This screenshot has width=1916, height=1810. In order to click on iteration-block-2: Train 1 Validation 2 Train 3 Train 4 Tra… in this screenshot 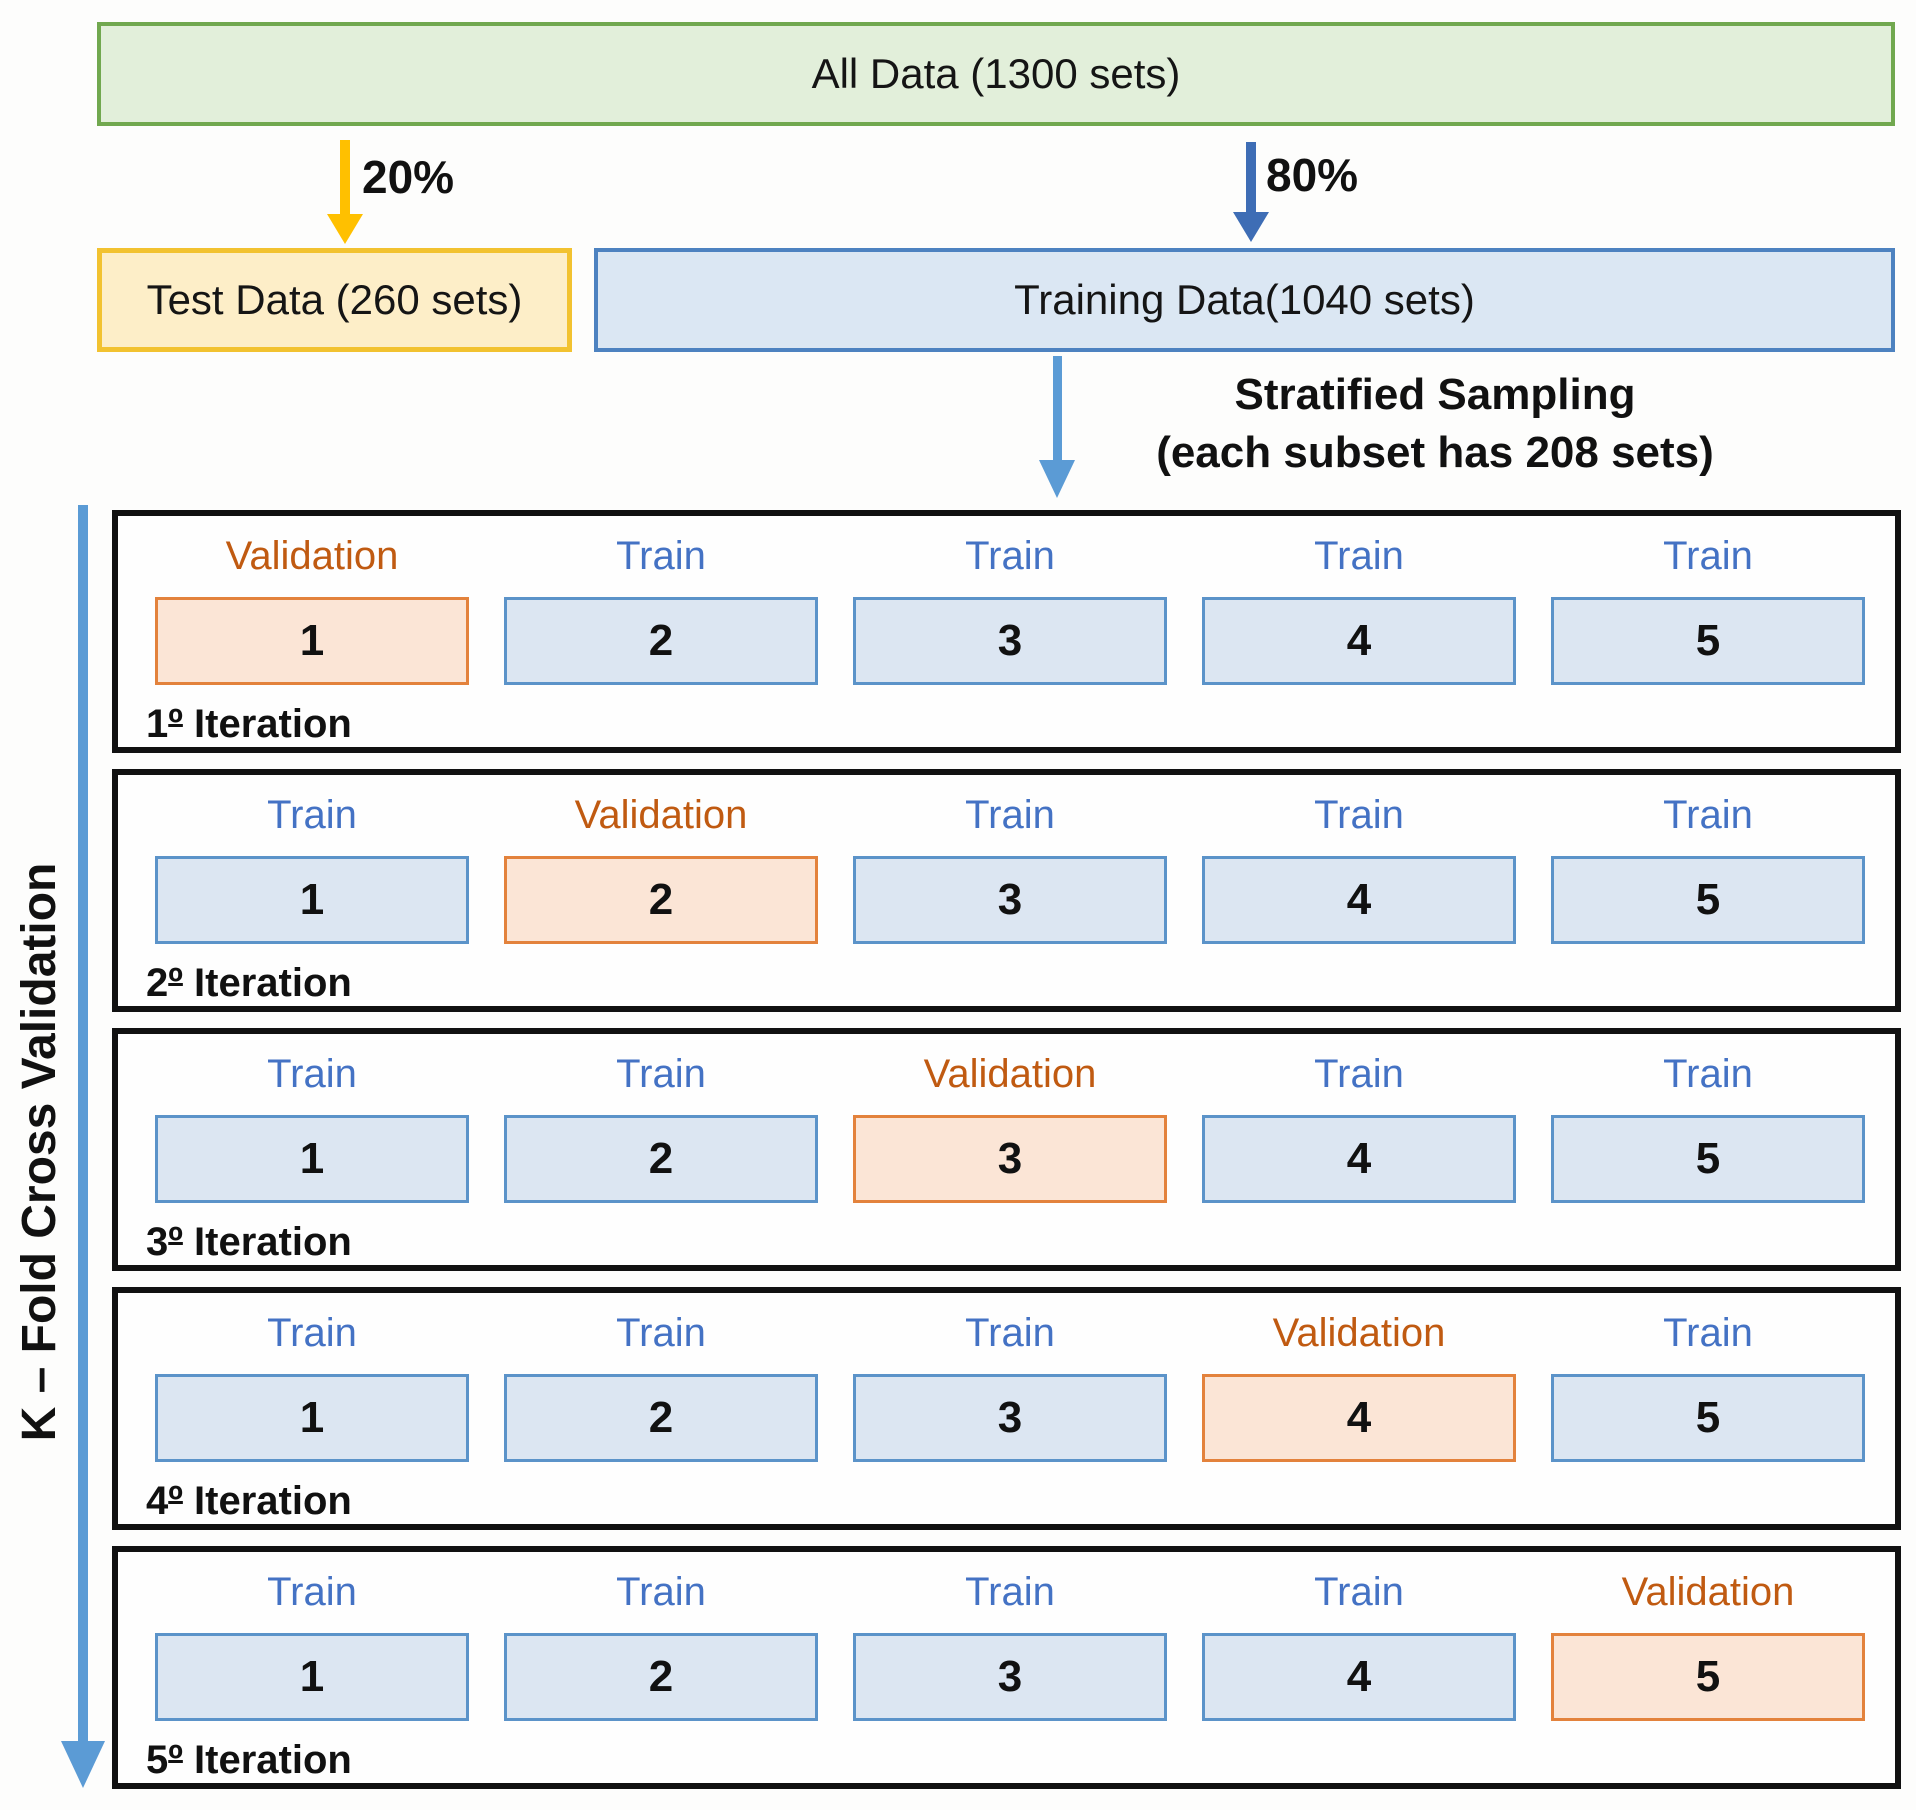, I will do `click(1006, 890)`.